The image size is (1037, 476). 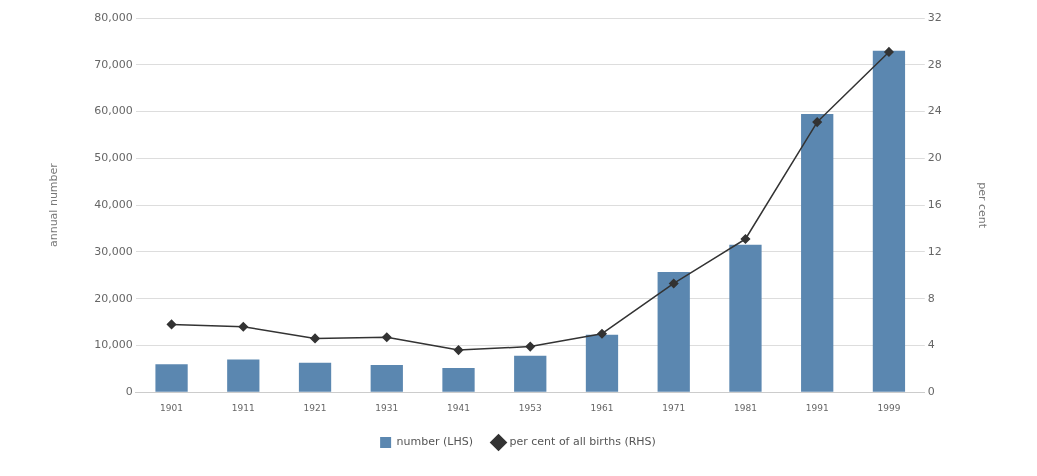 What do you see at coordinates (530, 407) in the screenshot?
I see `x-tick-label: 1953` at bounding box center [530, 407].